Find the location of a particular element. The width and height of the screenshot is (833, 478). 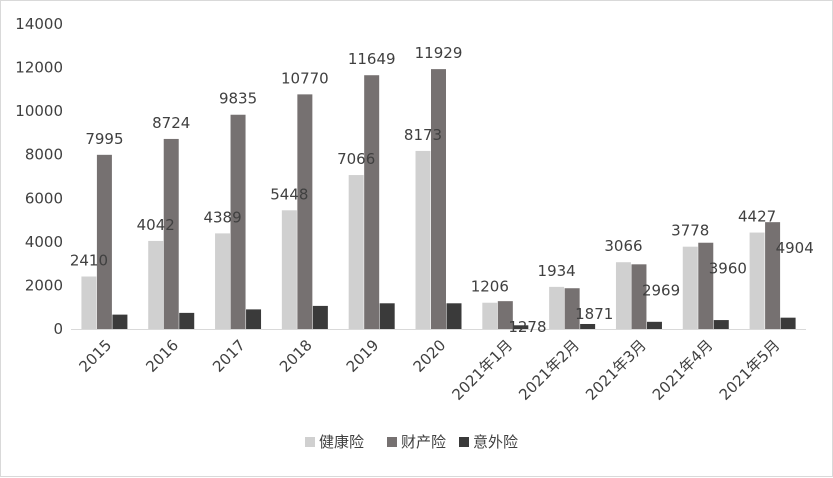

x-category-label: 2016 is located at coordinates (162, 356).